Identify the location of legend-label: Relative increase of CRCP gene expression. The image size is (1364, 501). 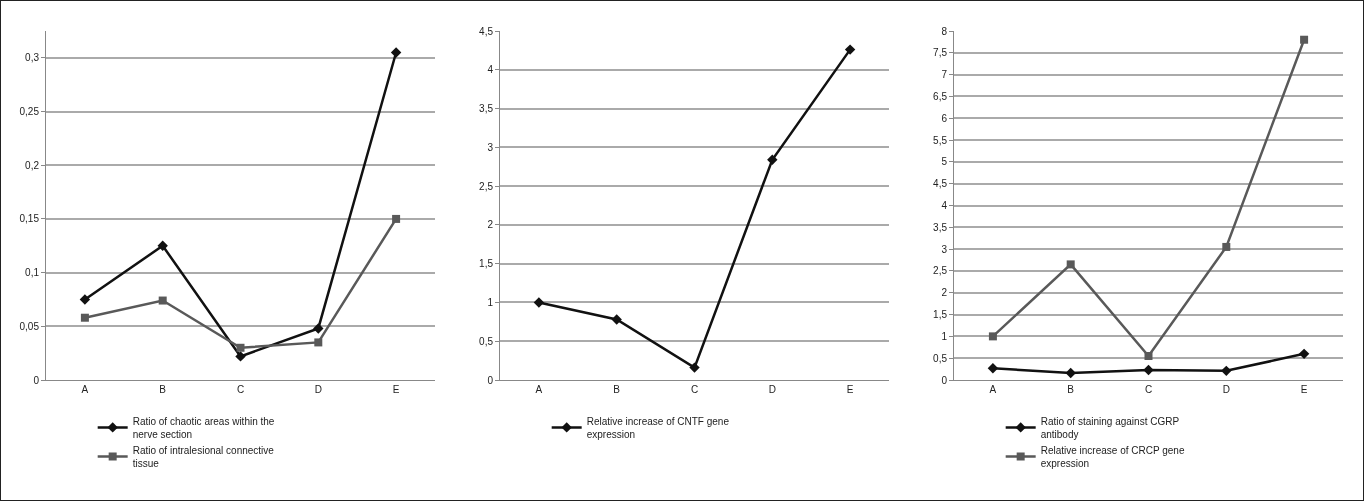
(1112, 456).